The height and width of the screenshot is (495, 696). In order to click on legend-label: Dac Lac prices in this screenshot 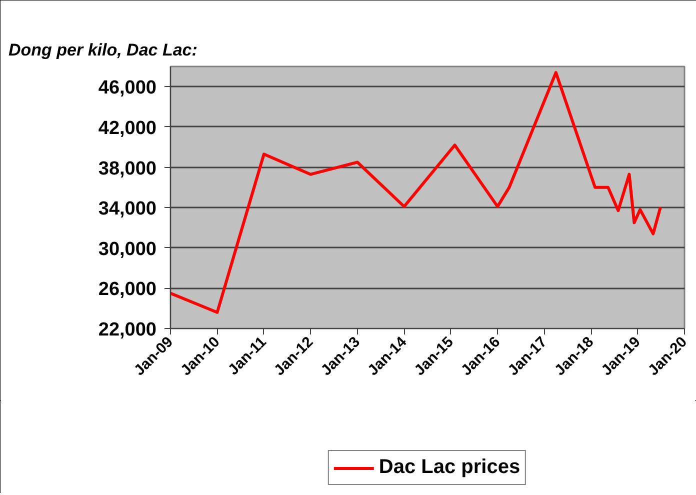, I will do `click(449, 467)`.